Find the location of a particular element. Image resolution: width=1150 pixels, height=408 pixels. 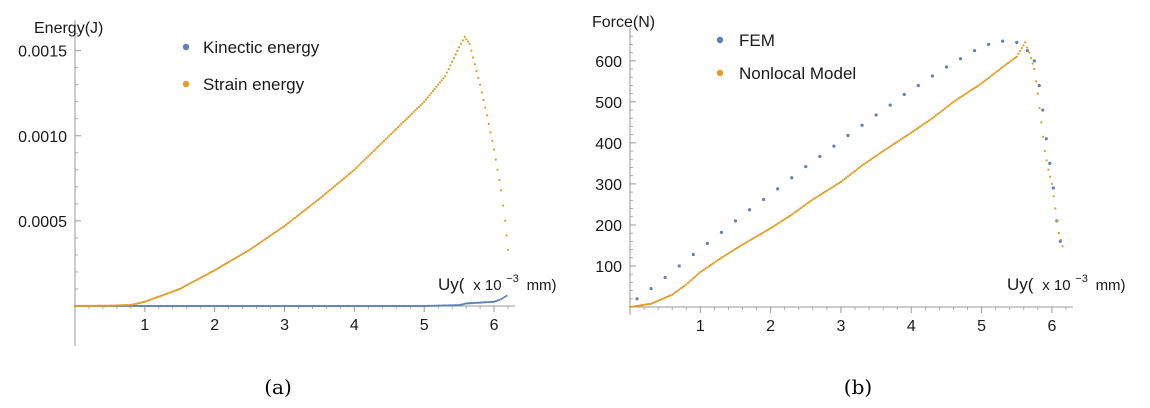

x-tick-label: 6 is located at coordinates (1051, 326).